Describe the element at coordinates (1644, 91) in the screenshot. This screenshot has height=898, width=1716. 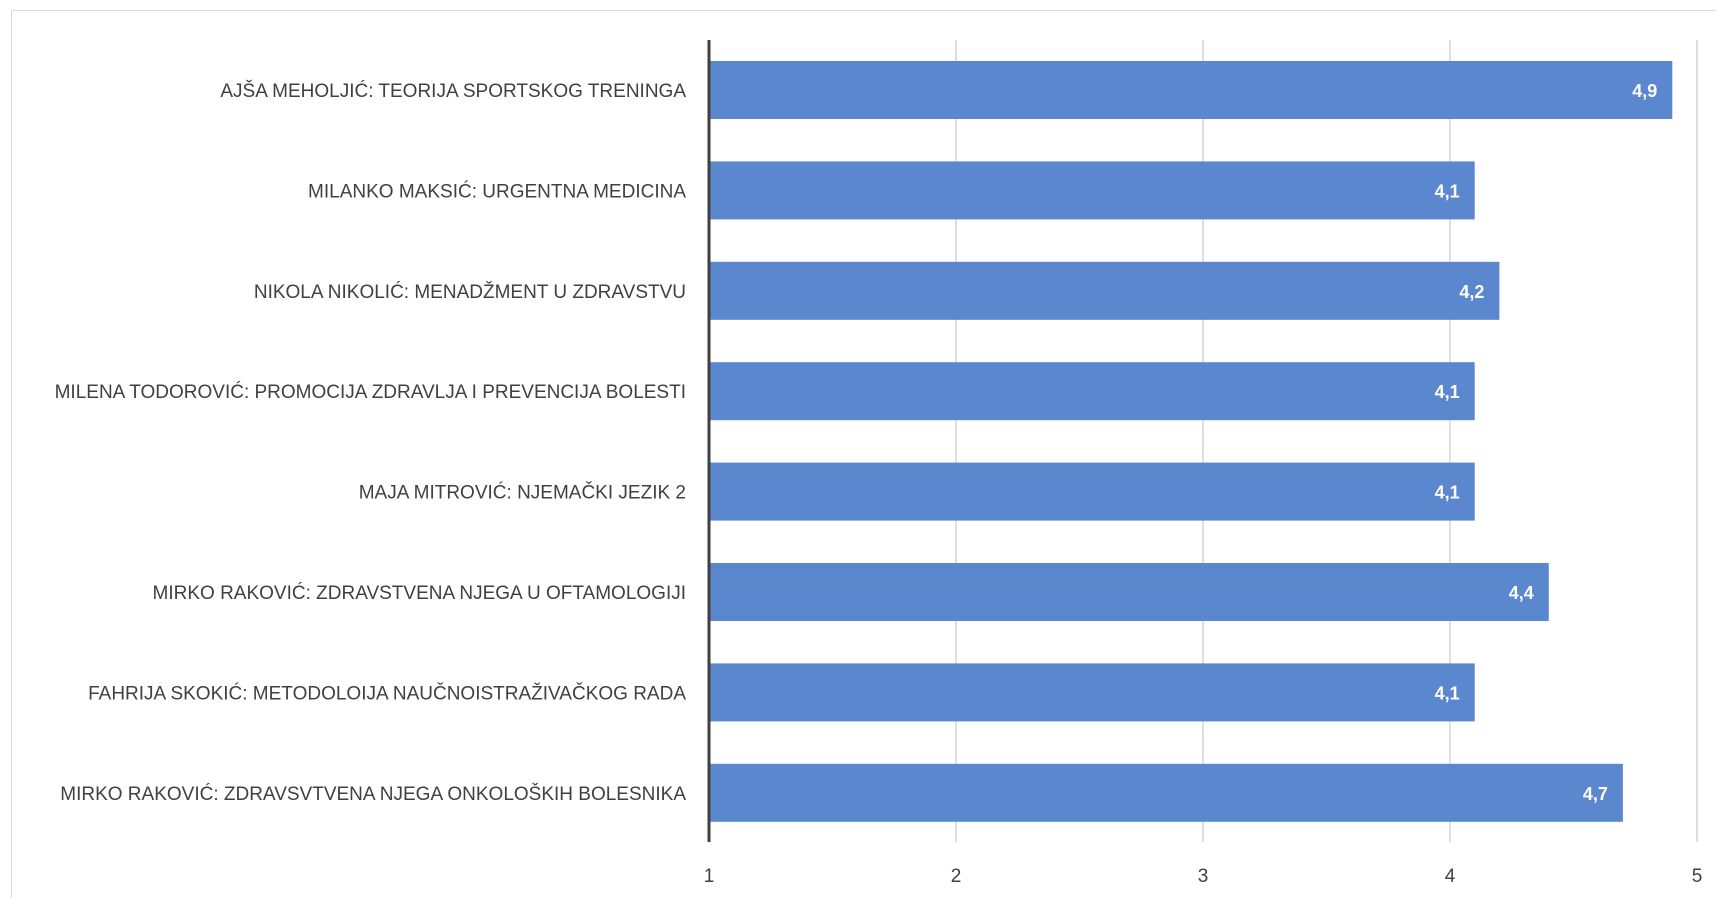
I see `data-label: 4,9` at that location.